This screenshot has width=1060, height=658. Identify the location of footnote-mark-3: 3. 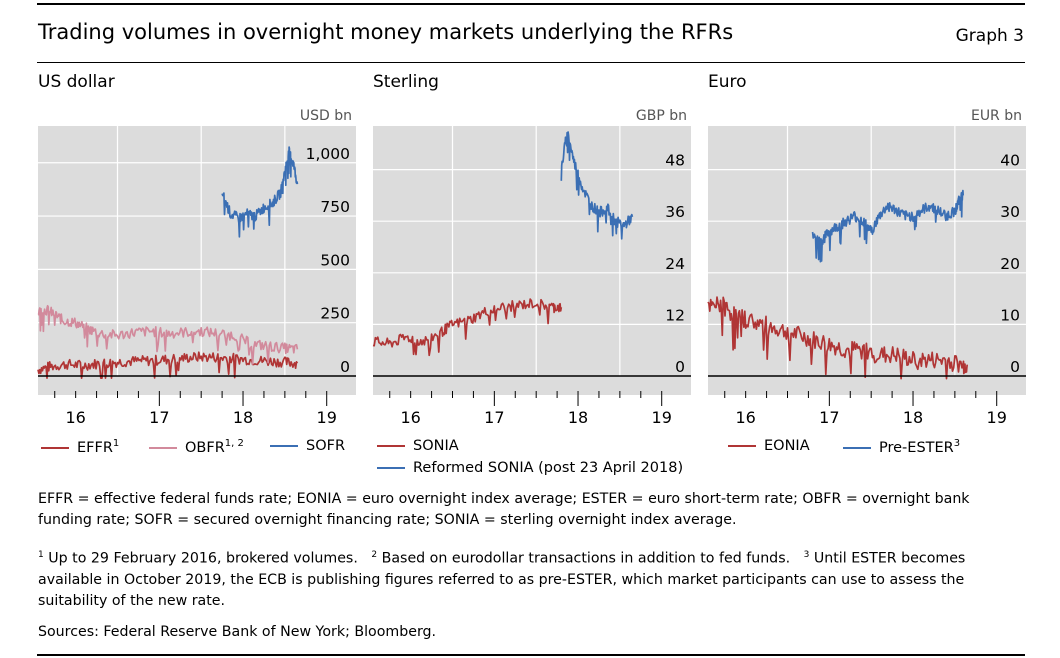
(806, 555).